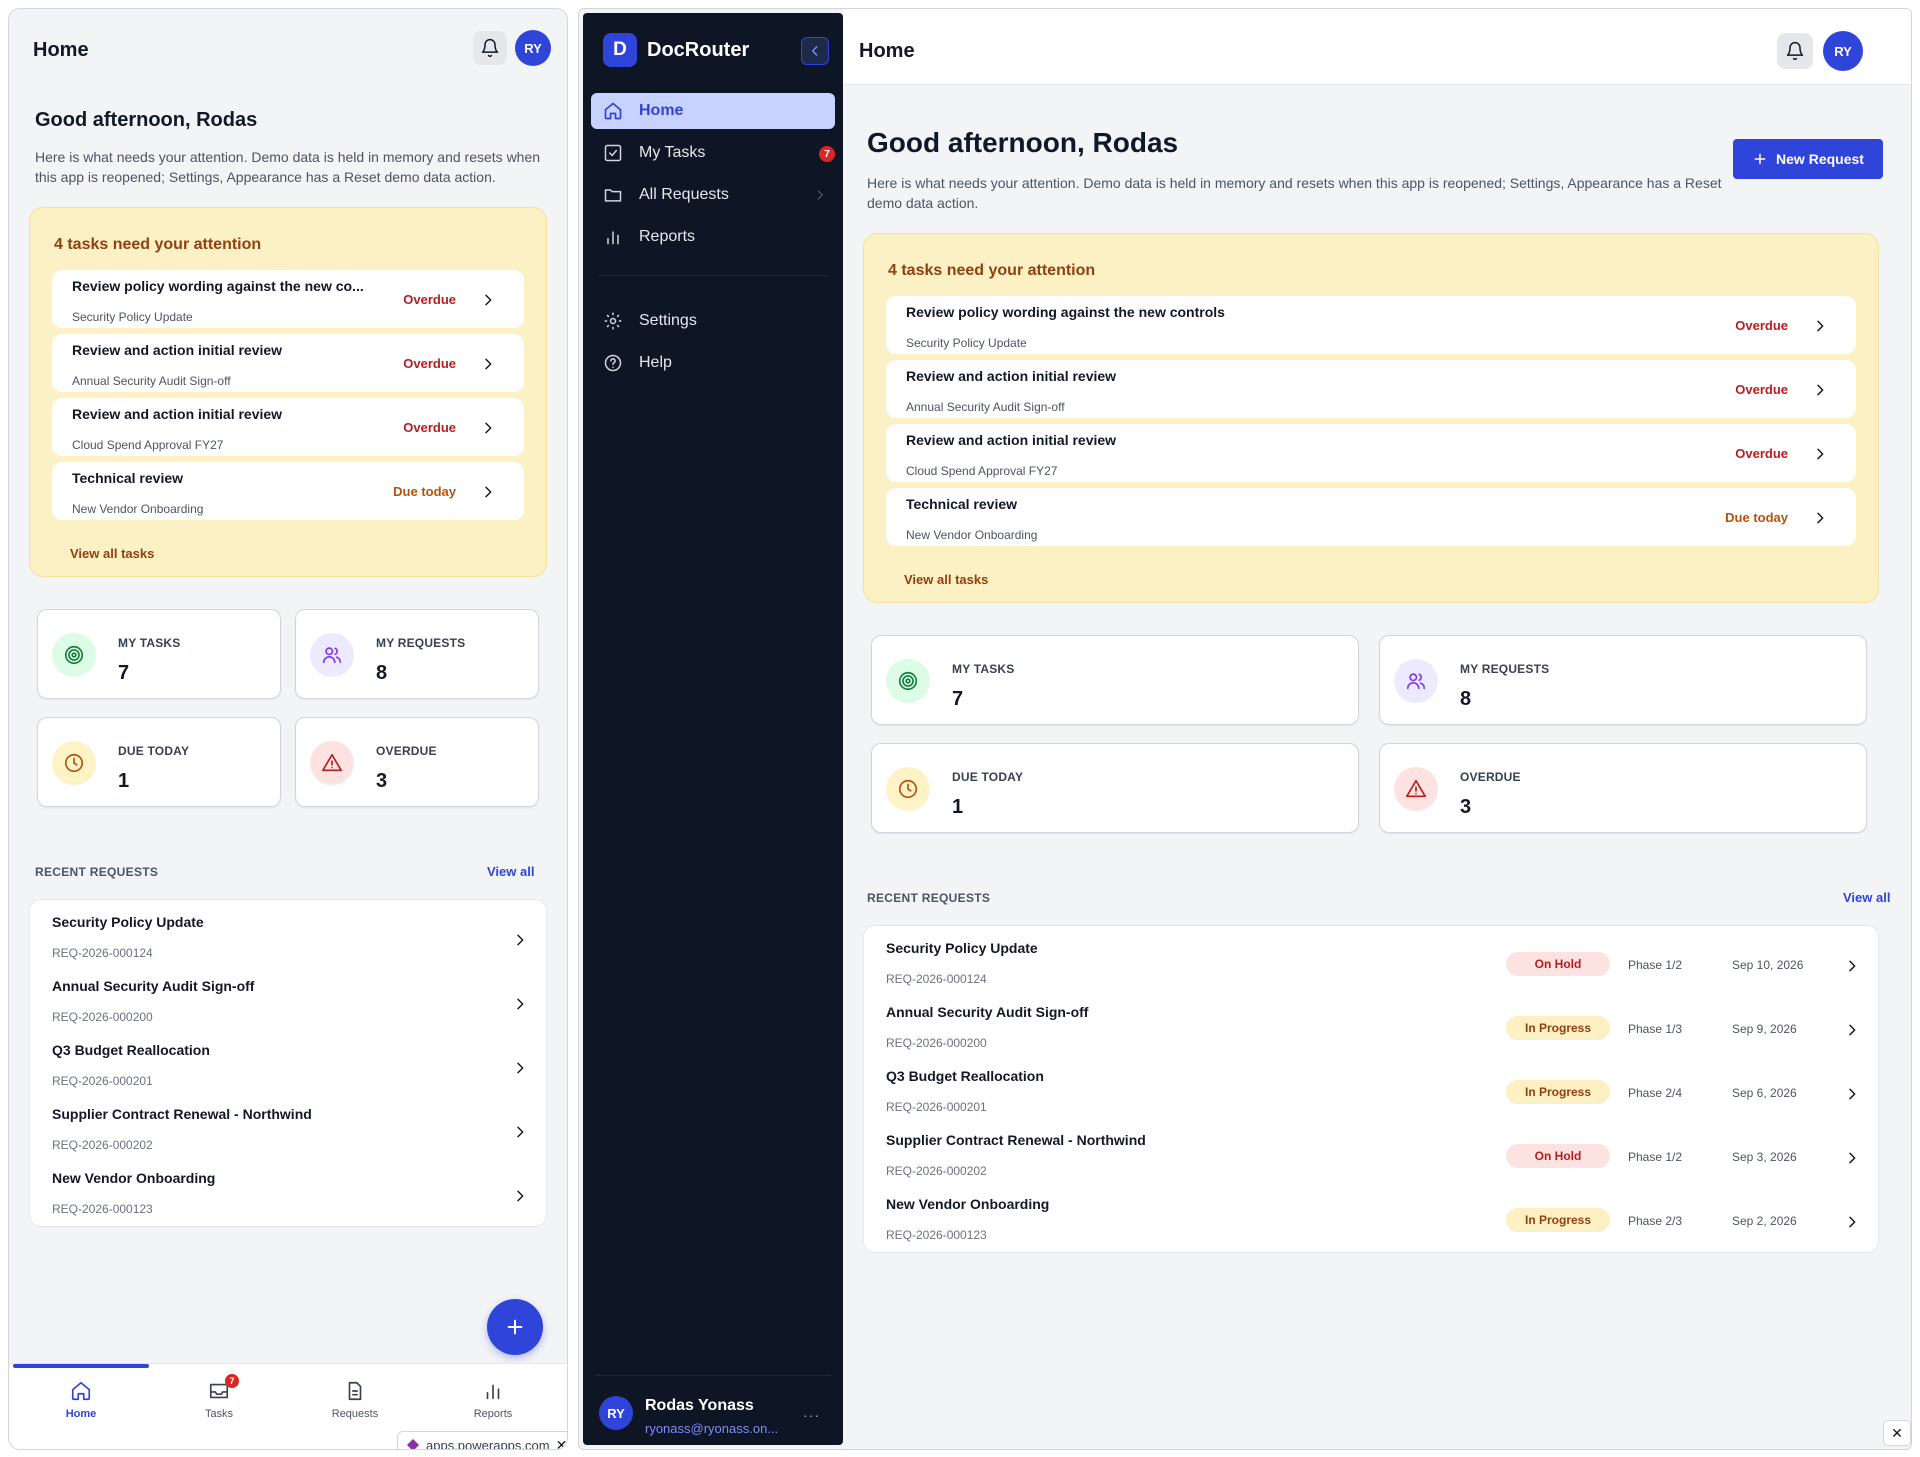 The image size is (1920, 1457). Describe the element at coordinates (613, 237) in the screenshot. I see `bar-chart-icon` at that location.